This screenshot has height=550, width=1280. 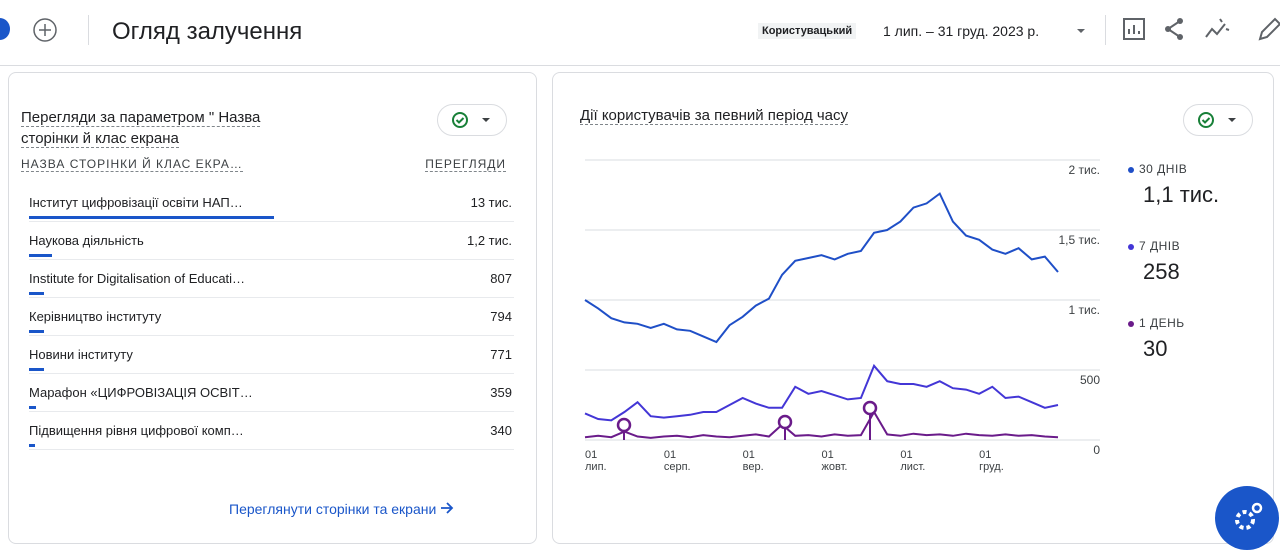 What do you see at coordinates (271, 430) in the screenshot?
I see `table-row: Підвищення рівня цифрової комп… 340` at bounding box center [271, 430].